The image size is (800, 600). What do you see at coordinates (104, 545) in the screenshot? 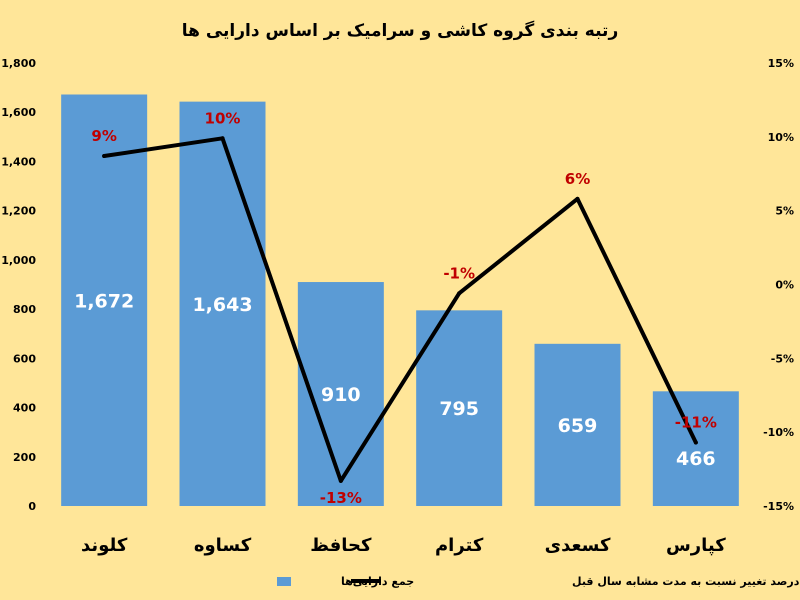
I see `category-label: کلوند` at bounding box center [104, 545].